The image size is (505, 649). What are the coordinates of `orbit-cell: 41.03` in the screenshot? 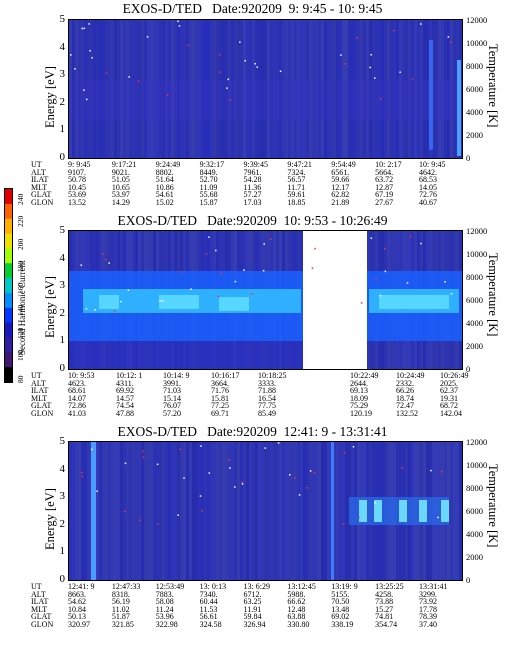 It's located at (77, 413).